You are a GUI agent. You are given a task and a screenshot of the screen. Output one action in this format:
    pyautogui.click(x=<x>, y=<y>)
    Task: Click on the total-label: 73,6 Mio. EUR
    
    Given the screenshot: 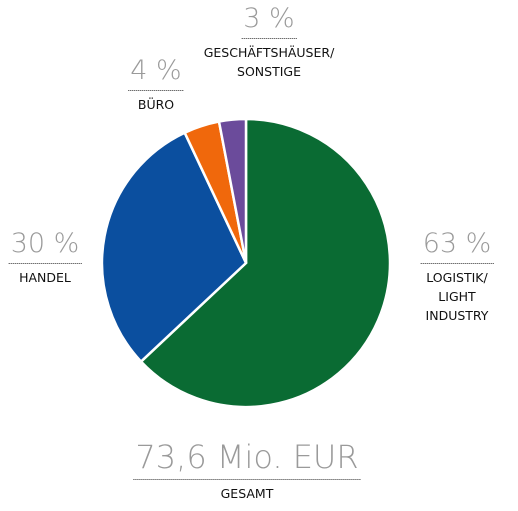 What is the action you would take?
    pyautogui.click(x=247, y=459)
    